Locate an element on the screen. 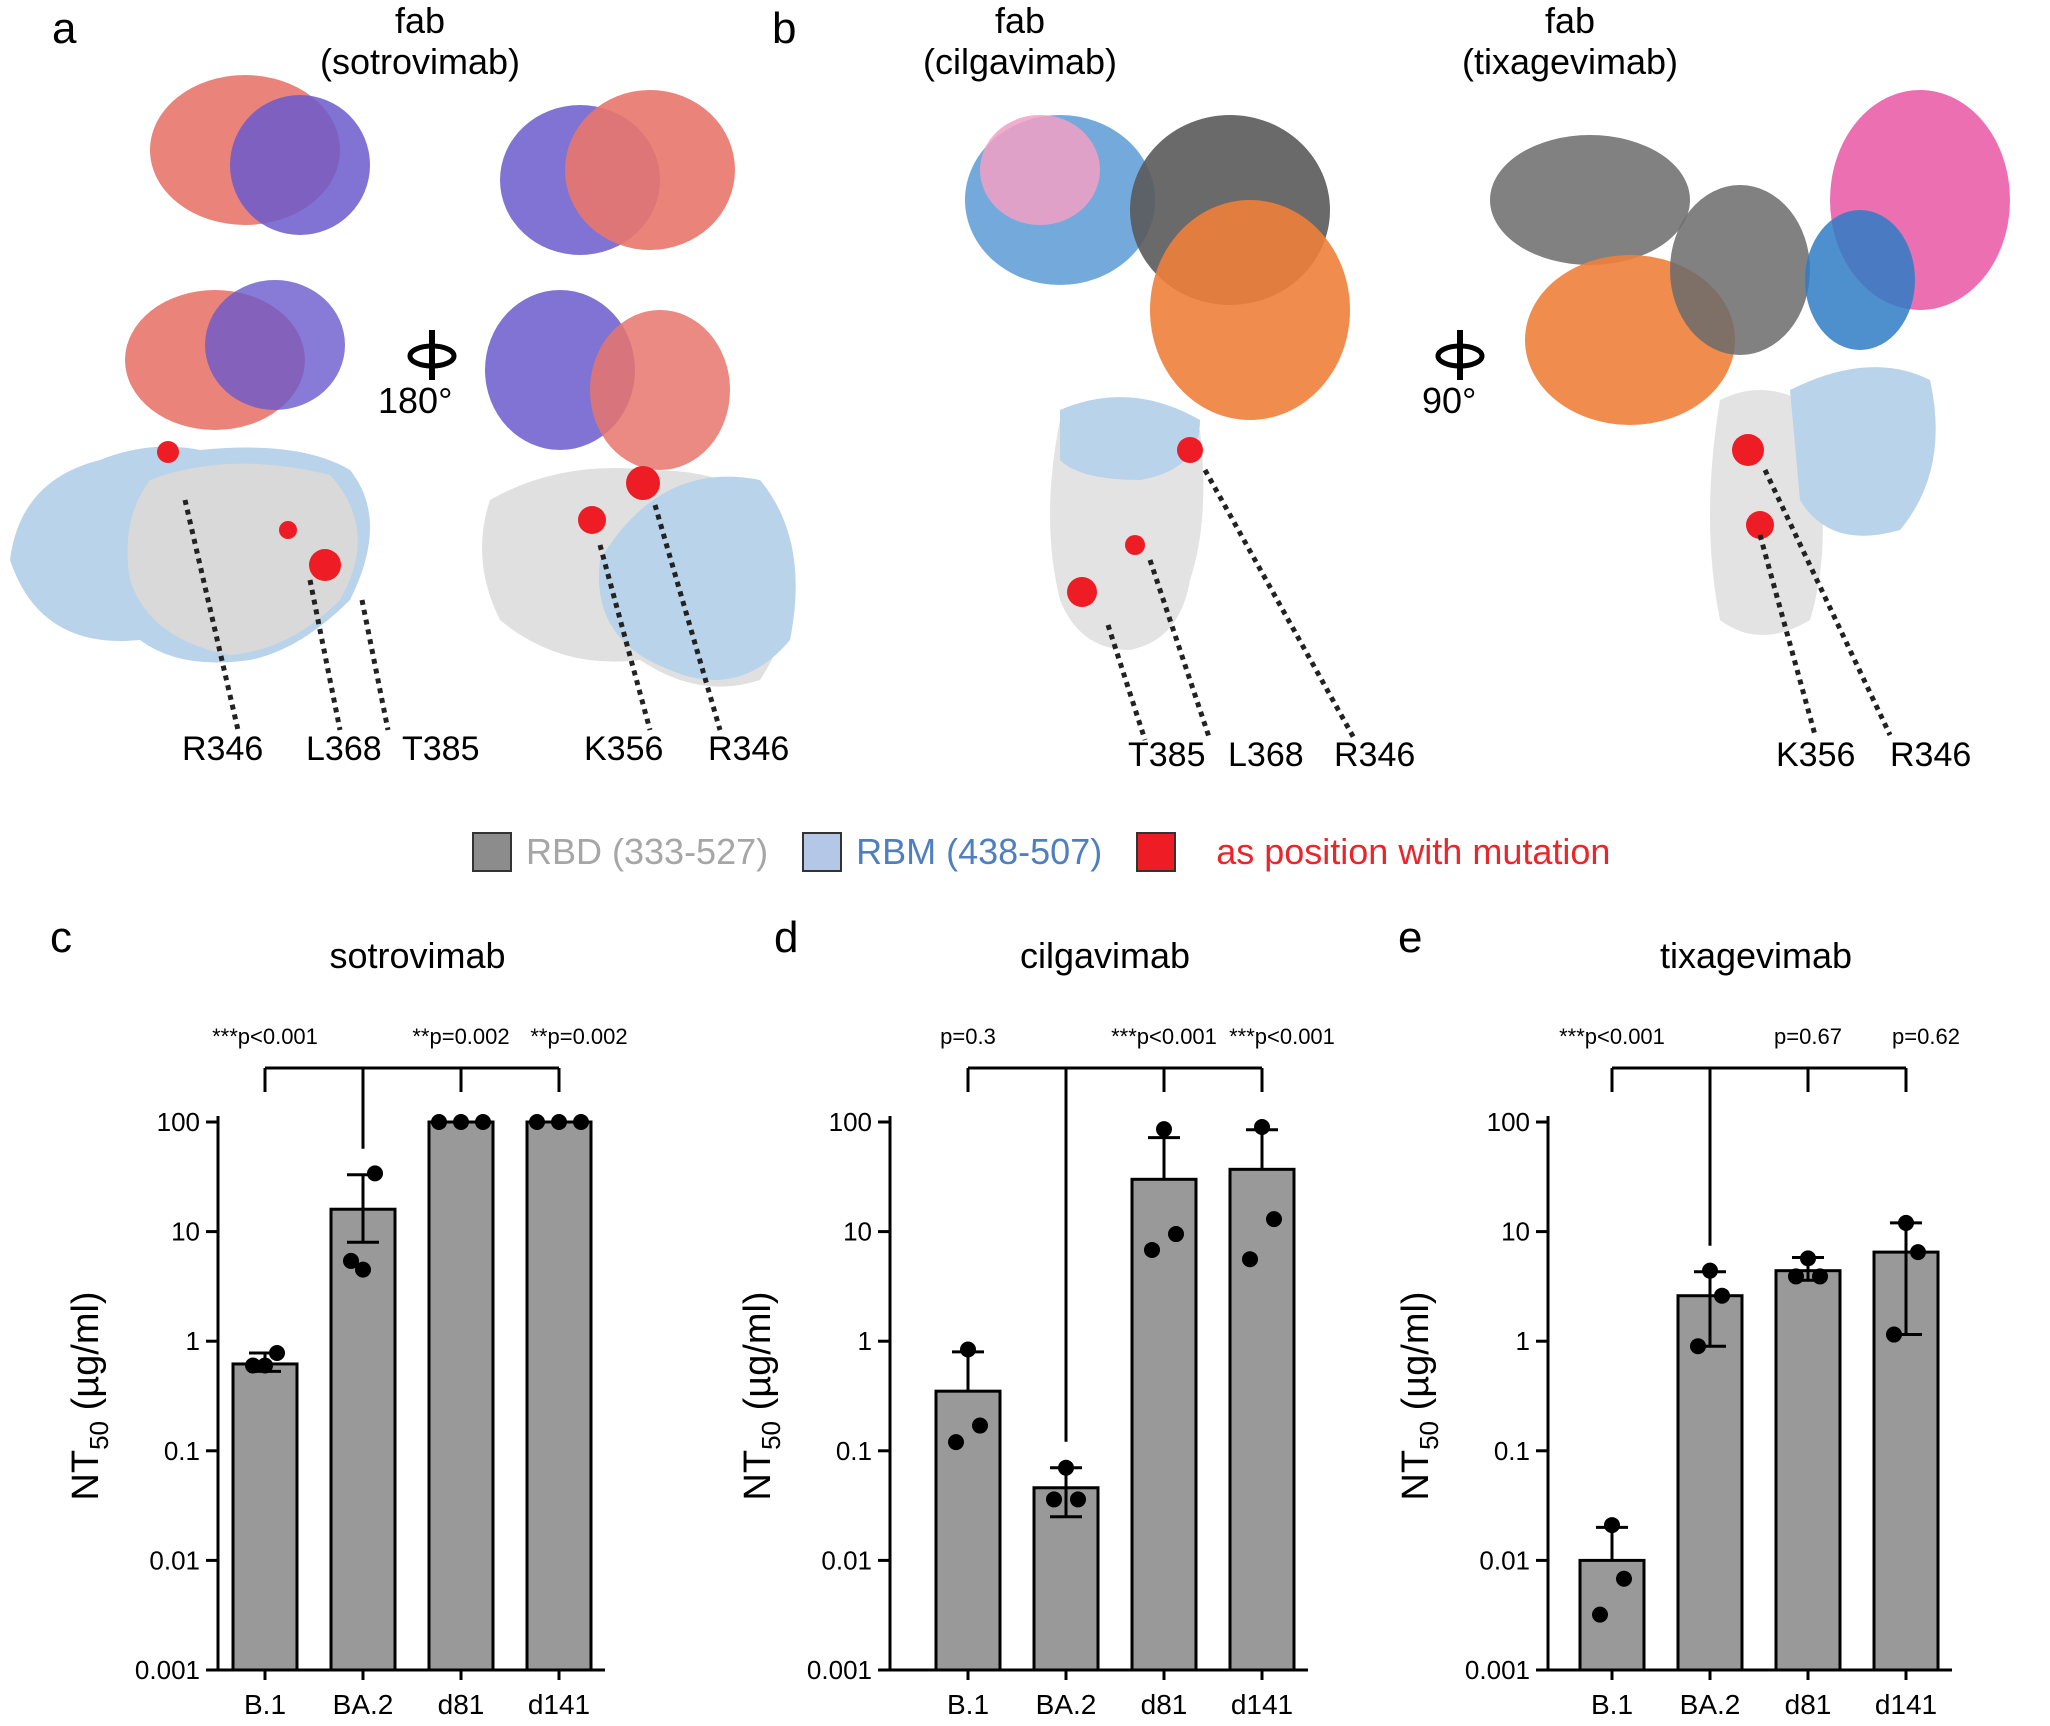 The height and width of the screenshot is (1726, 2050). sotrovimab-view-right is located at coordinates (639, 410).